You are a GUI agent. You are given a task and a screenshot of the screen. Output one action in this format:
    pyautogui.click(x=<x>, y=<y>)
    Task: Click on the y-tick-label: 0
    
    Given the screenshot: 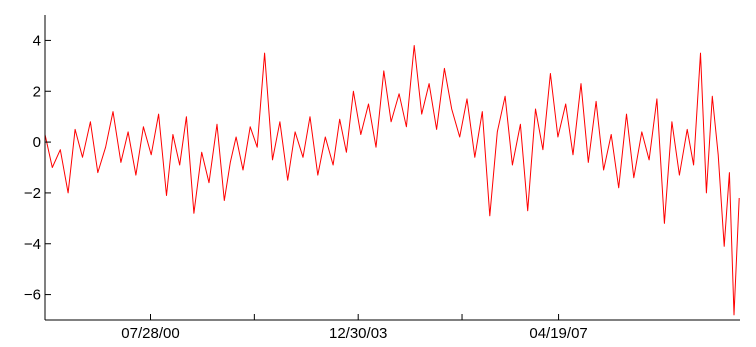 What is the action you would take?
    pyautogui.click(x=37, y=142)
    